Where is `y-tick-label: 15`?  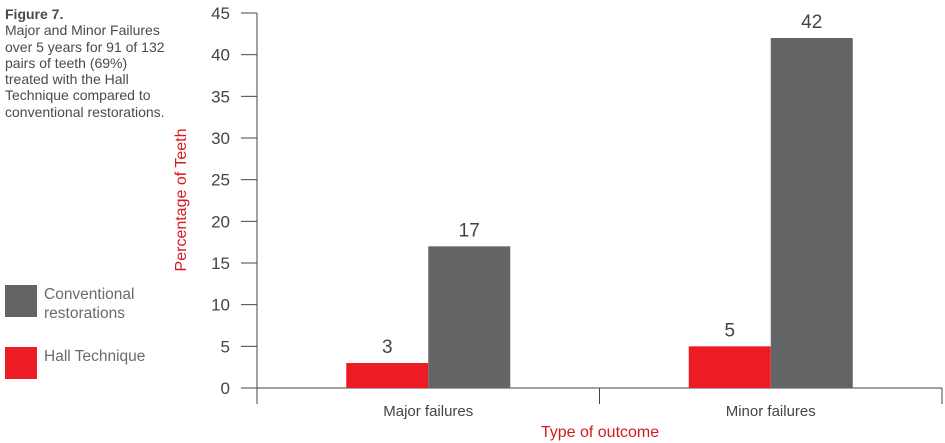 y-tick-label: 15 is located at coordinates (220, 263).